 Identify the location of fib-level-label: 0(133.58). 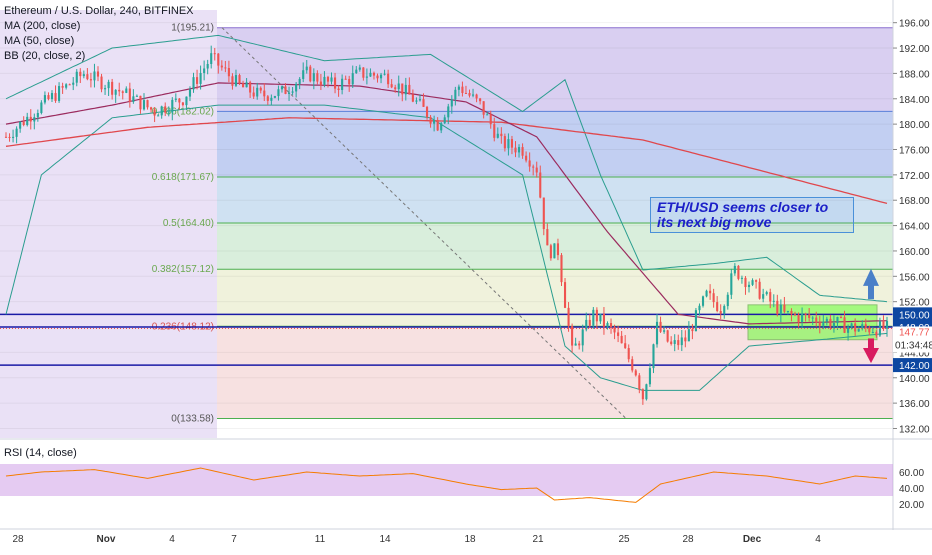
(192, 418).